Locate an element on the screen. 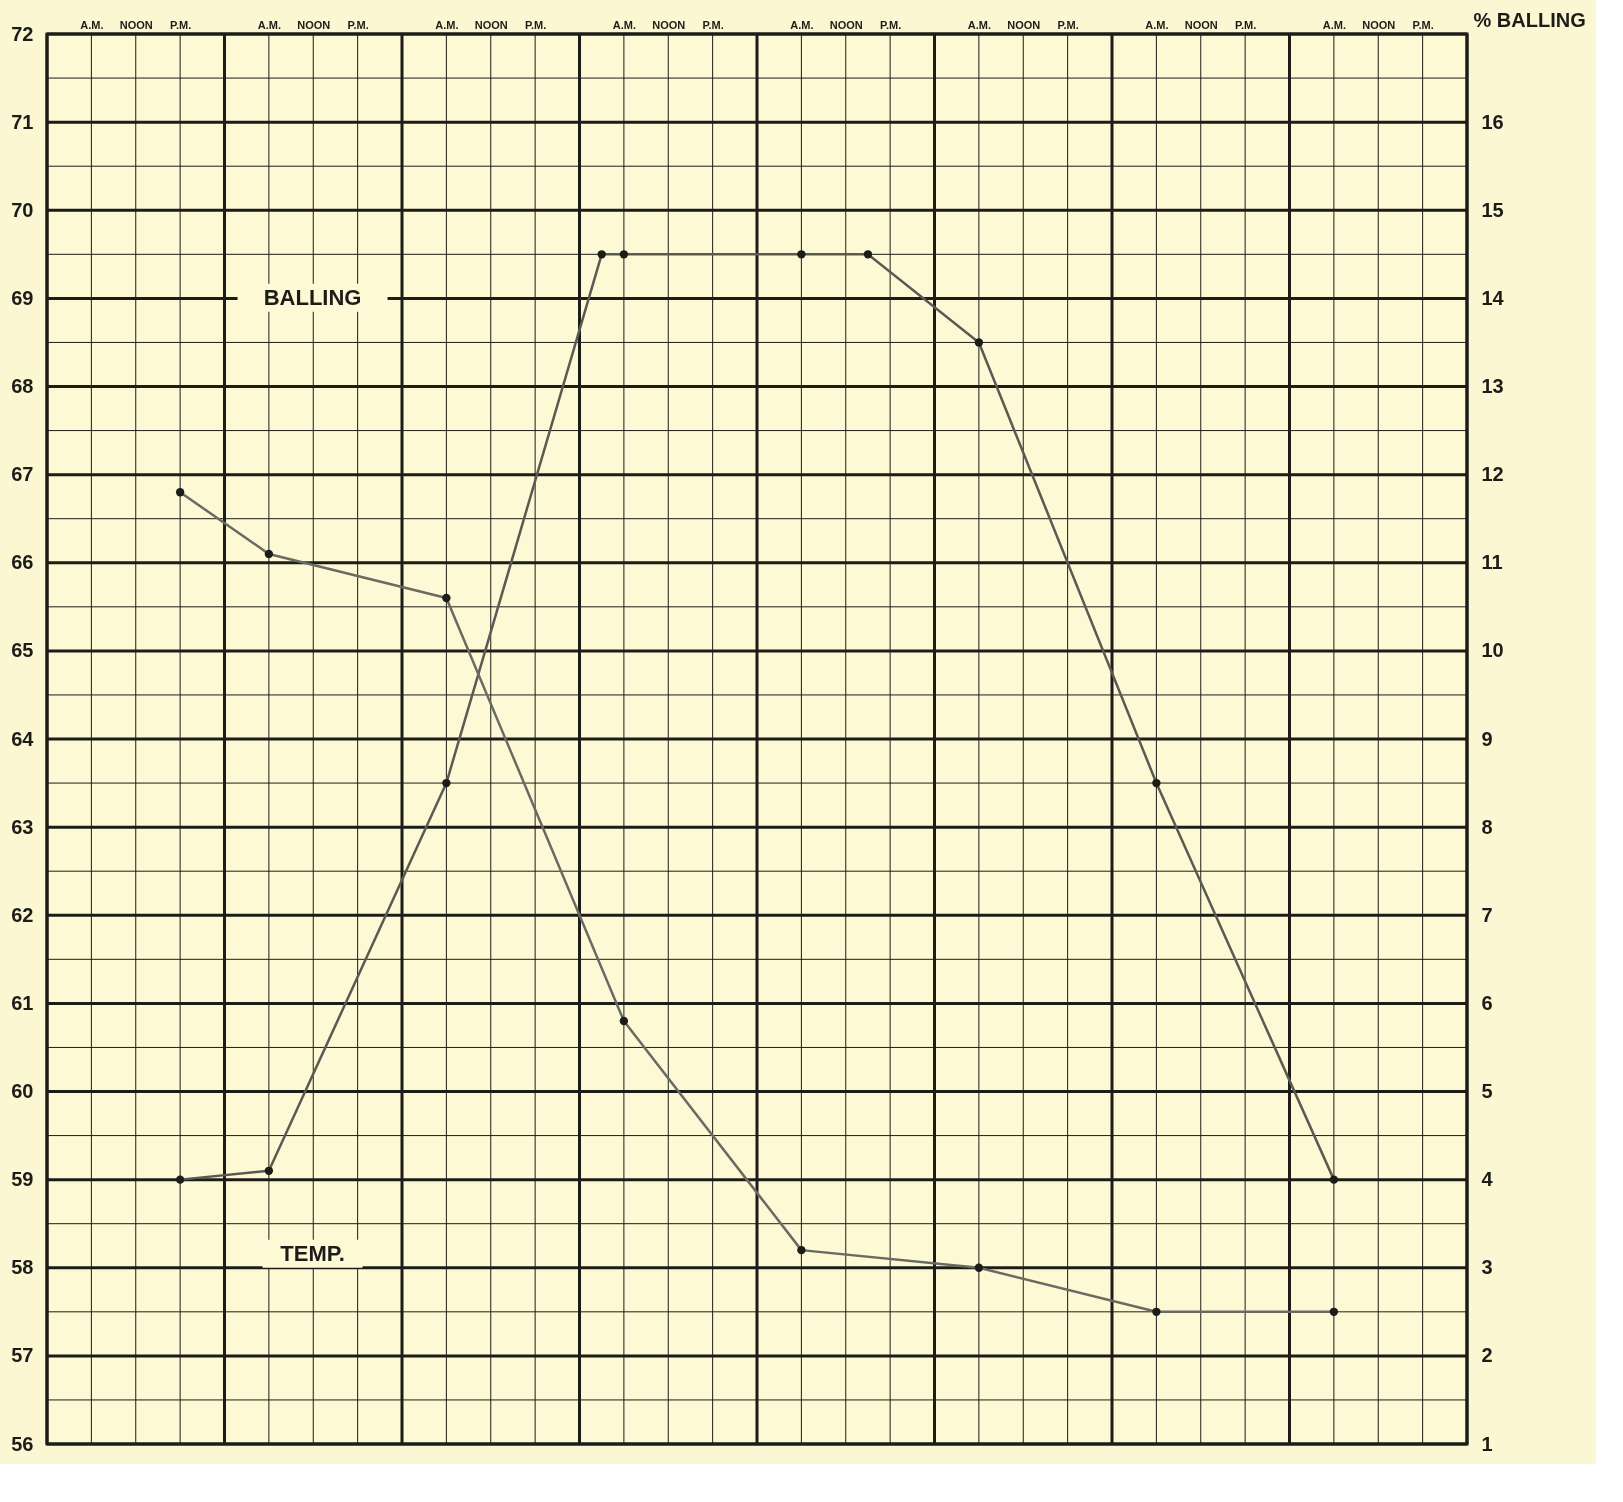 This screenshot has height=1502, width=1623. y2-axis-title: % BALLING is located at coordinates (1529, 19).